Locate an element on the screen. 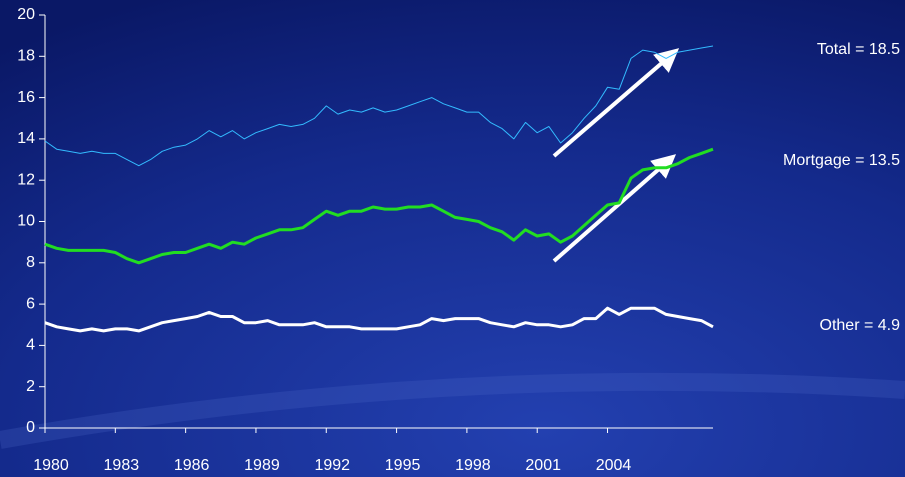 The width and height of the screenshot is (905, 477). x-tick-label: 2004 is located at coordinates (614, 465).